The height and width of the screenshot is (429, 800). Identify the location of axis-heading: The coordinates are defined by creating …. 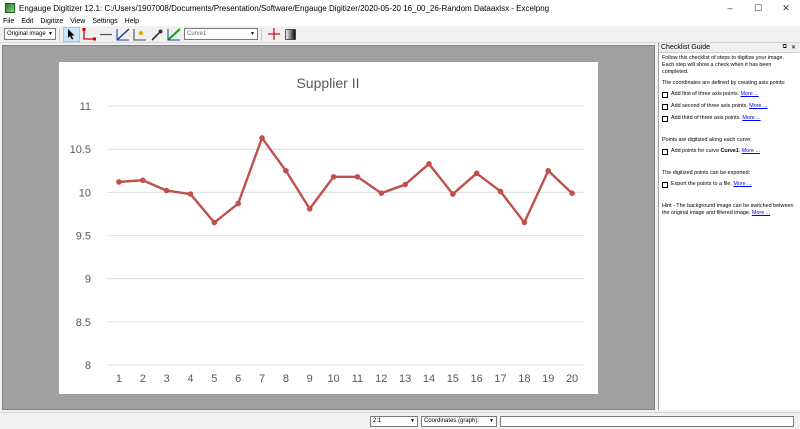
(724, 83).